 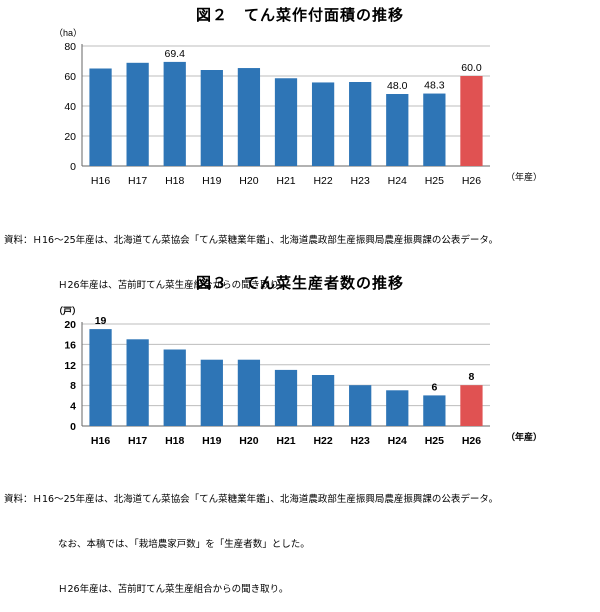 What do you see at coordinates (285, 441) in the screenshot?
I see `chart2-x-tick-label: H21` at bounding box center [285, 441].